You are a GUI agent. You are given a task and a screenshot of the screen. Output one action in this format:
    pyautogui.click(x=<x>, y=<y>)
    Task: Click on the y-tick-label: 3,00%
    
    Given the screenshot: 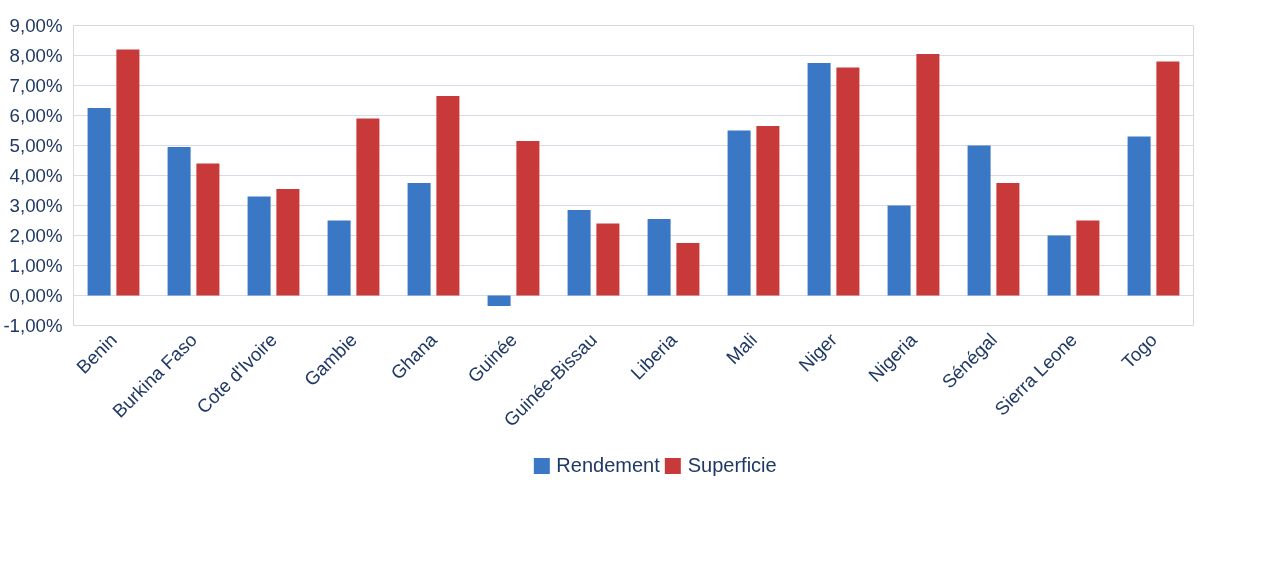 What is the action you would take?
    pyautogui.click(x=36, y=205)
    